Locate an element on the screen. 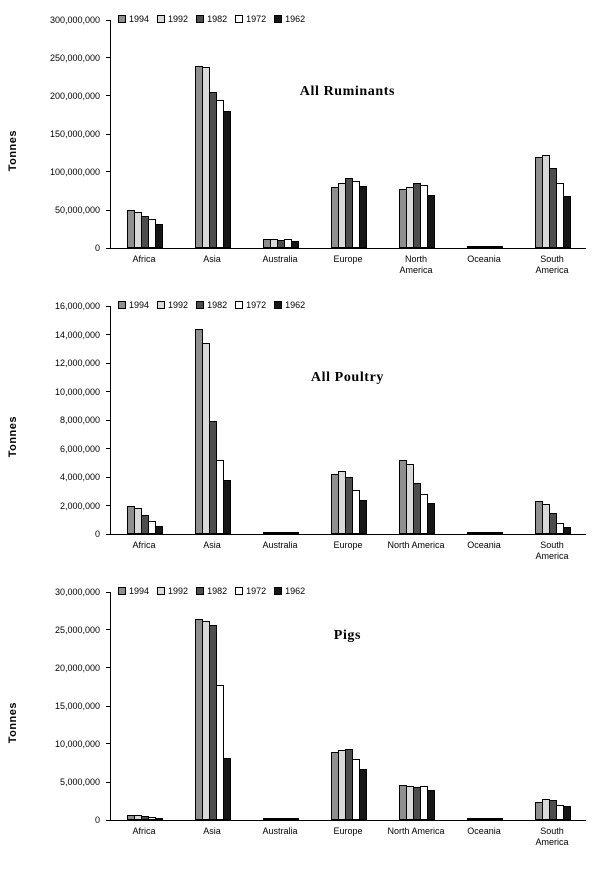  legend-item-1972: 1972 is located at coordinates (250, 305).